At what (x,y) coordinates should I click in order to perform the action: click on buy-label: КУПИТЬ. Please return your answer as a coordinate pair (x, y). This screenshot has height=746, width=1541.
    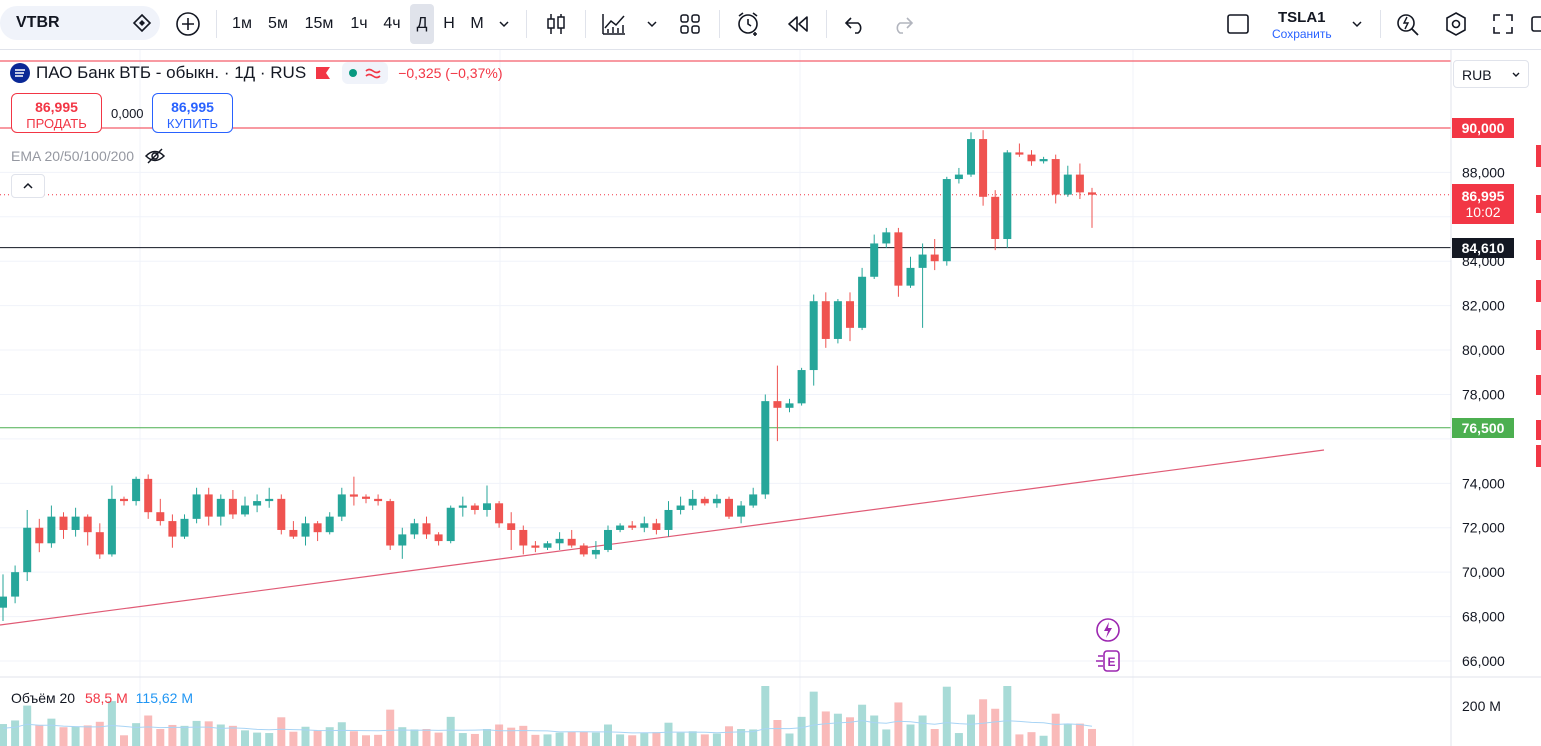
    Looking at the image, I should click on (192, 123).